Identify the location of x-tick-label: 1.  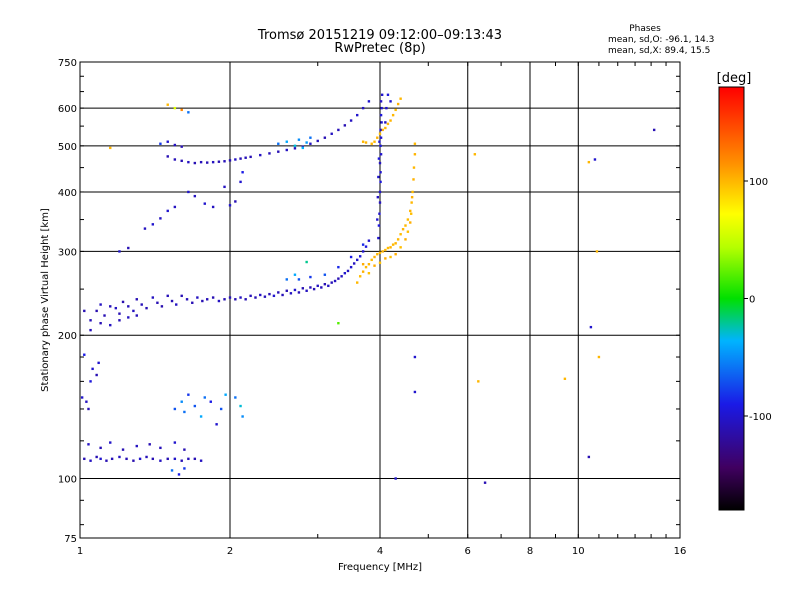
(80, 551).